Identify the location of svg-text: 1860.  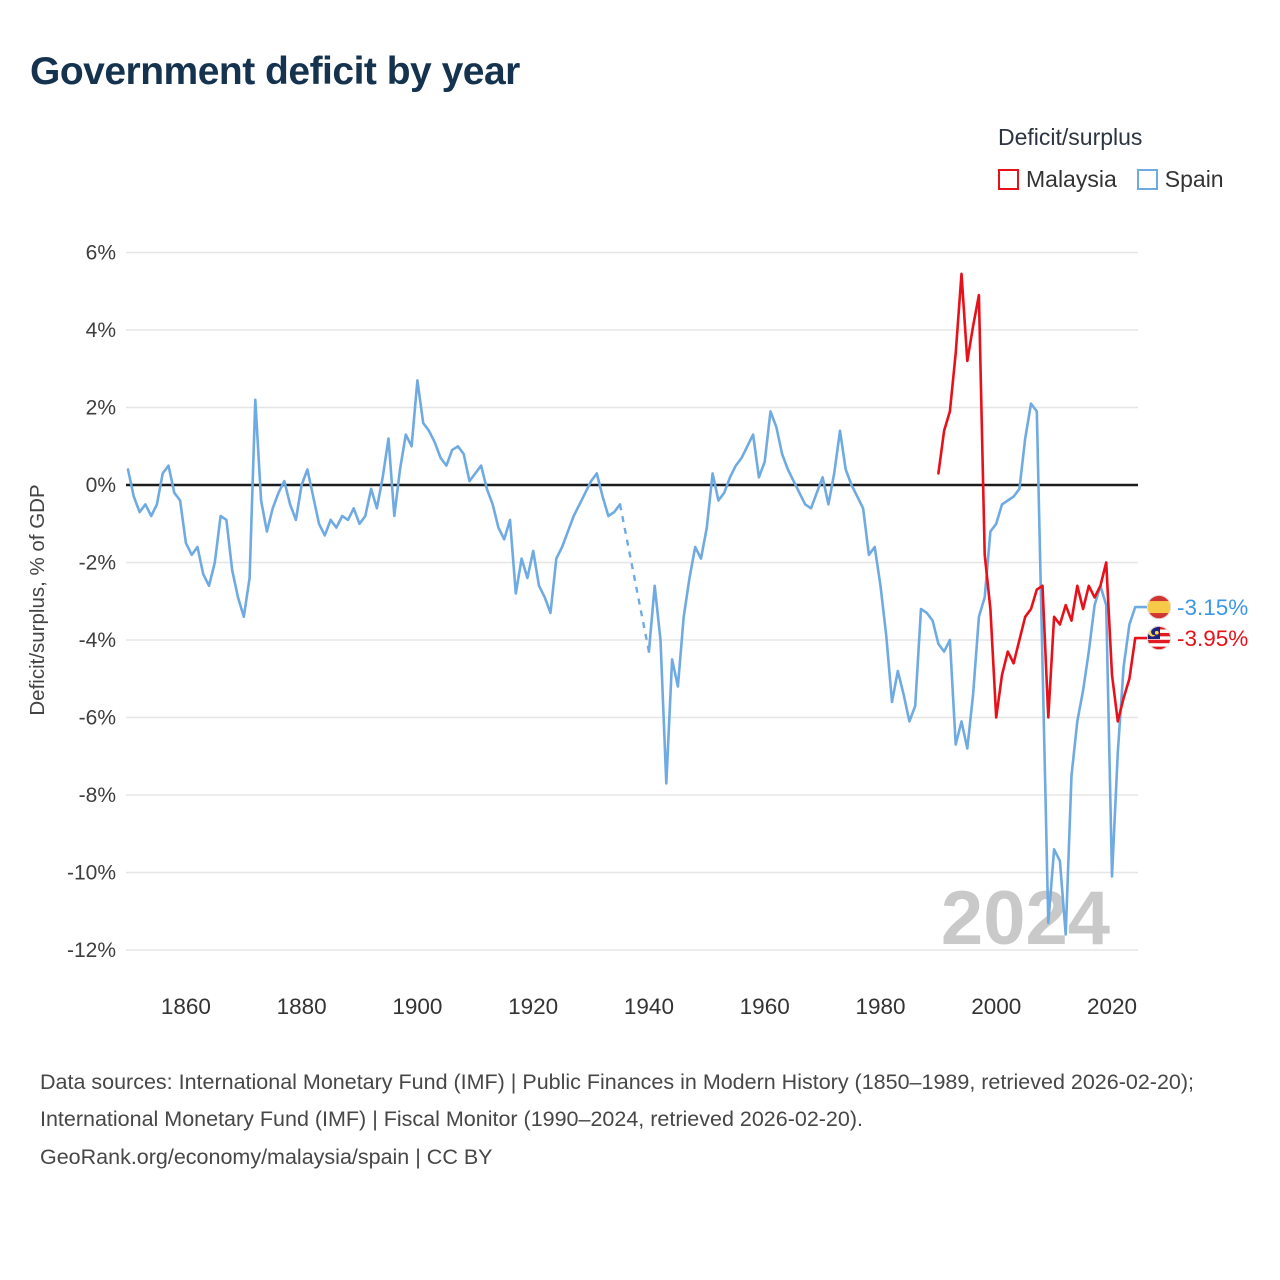
(186, 1006).